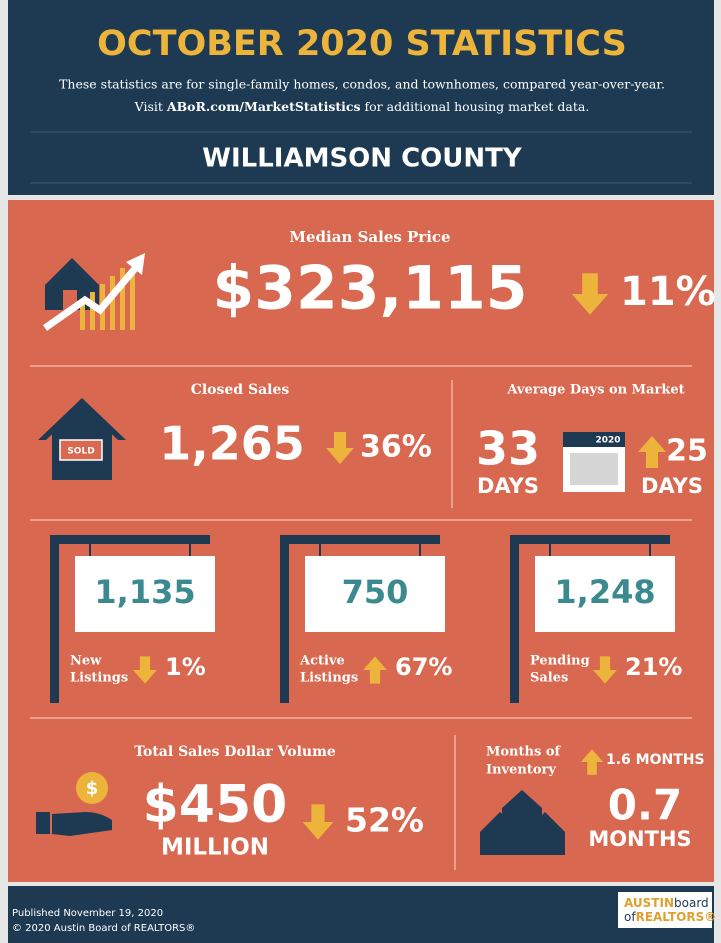 Image resolution: width=721 pixels, height=943 pixels. Describe the element at coordinates (361, 914) in the screenshot. I see `footer-band` at that location.